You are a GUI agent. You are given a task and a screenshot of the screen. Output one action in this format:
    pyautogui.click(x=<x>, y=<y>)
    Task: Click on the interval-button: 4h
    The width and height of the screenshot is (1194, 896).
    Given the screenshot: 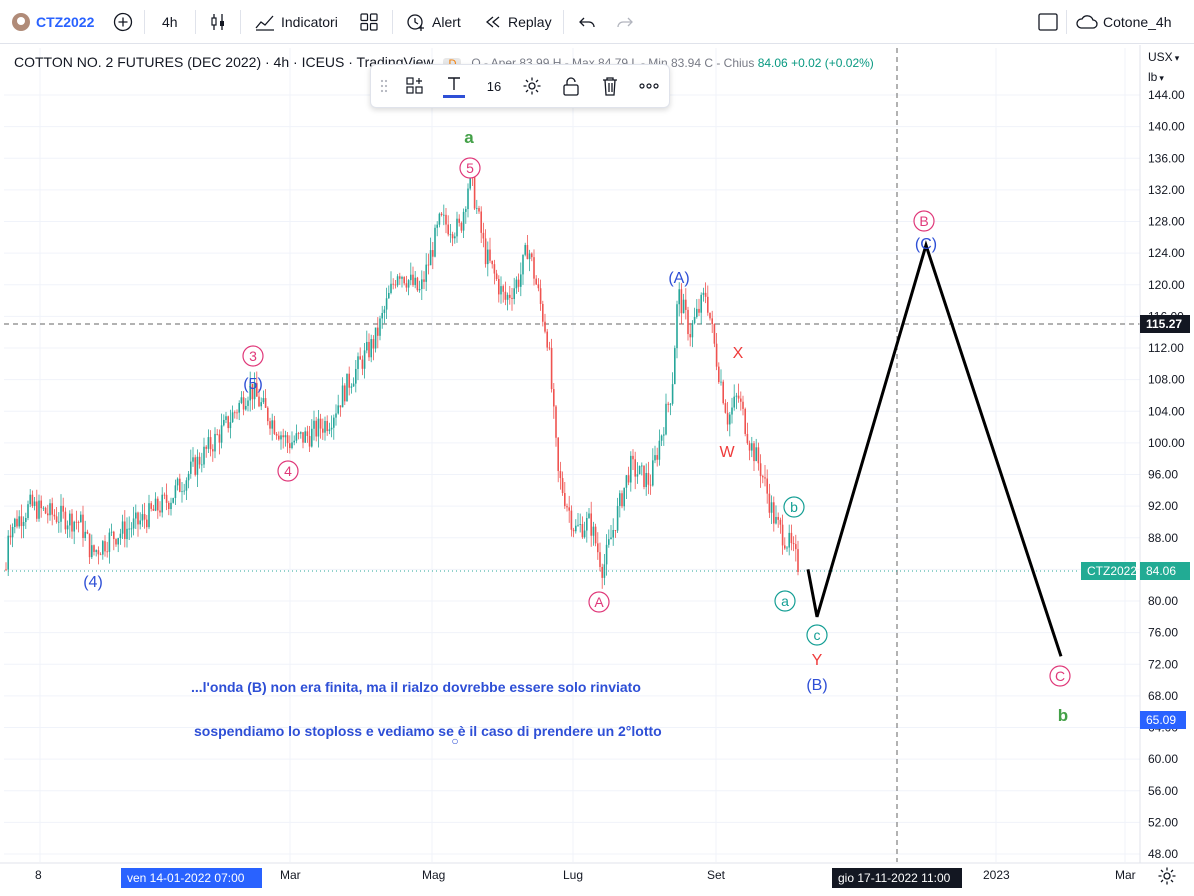 What is the action you would take?
    pyautogui.click(x=170, y=22)
    